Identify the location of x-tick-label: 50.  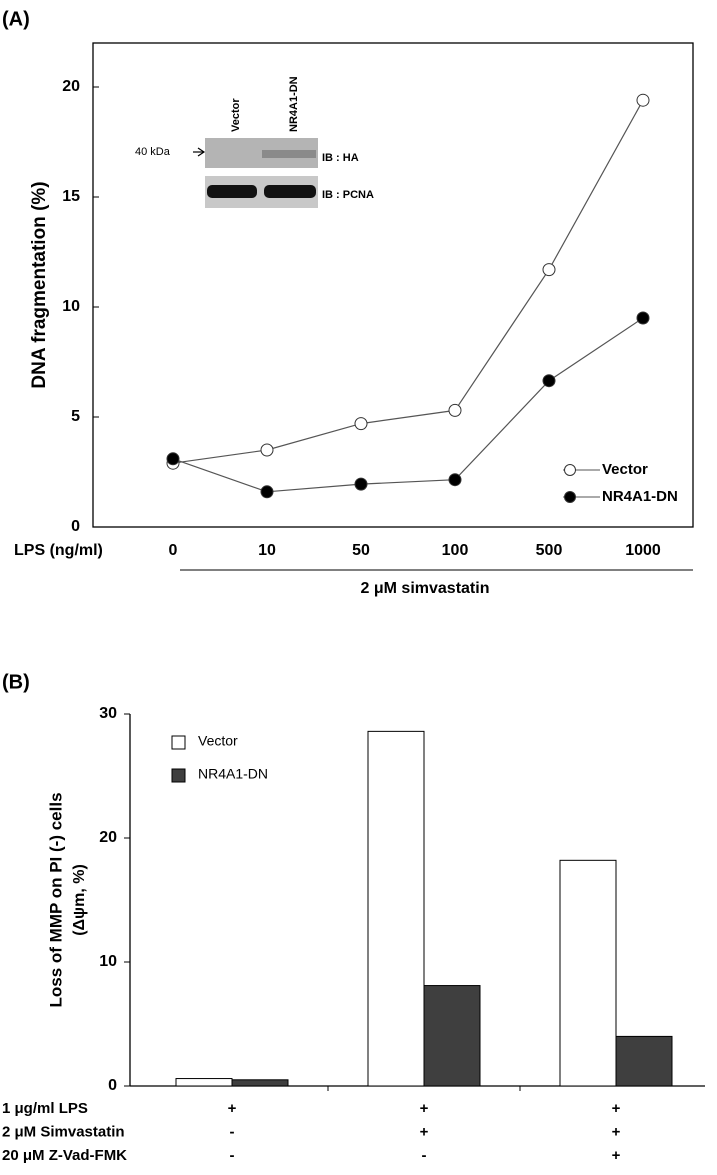
(361, 550).